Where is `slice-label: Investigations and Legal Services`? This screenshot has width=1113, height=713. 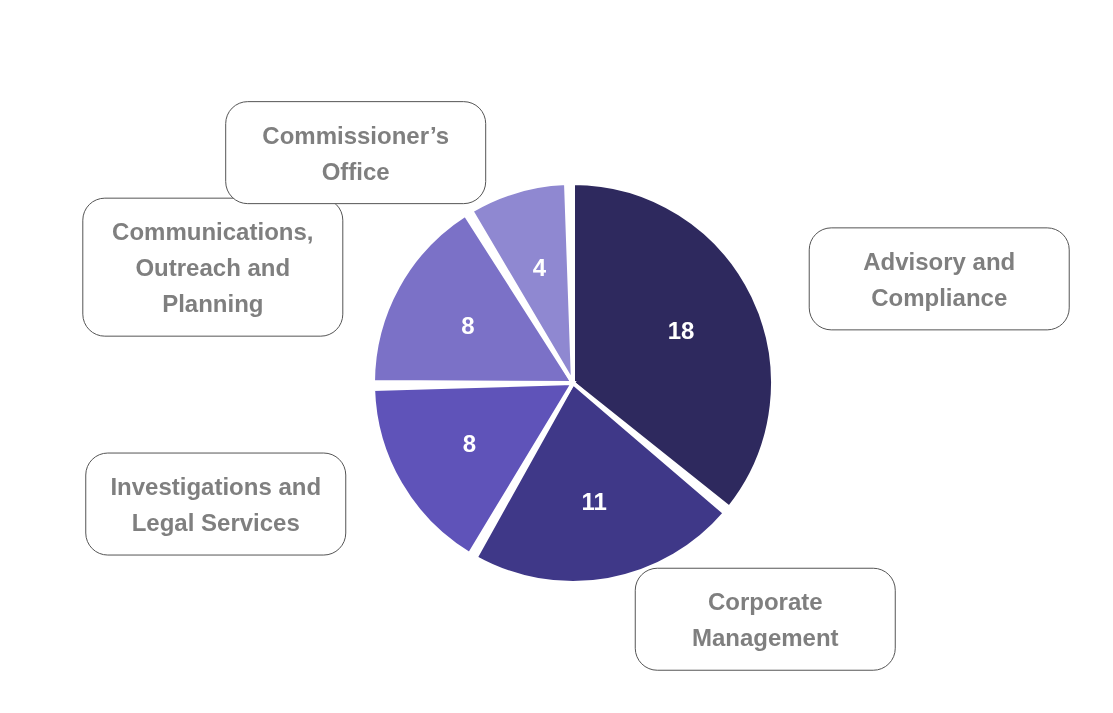 slice-label: Investigations and Legal Services is located at coordinates (216, 504).